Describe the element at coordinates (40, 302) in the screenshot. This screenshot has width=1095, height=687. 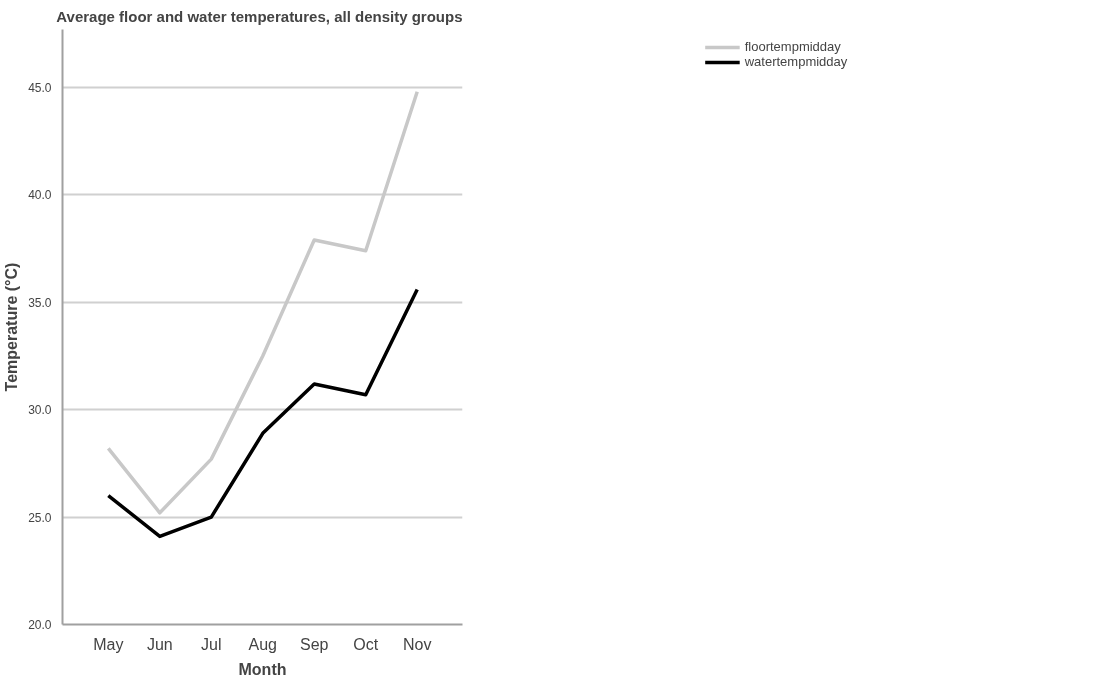
I see `y-tick-label: 35.0` at that location.